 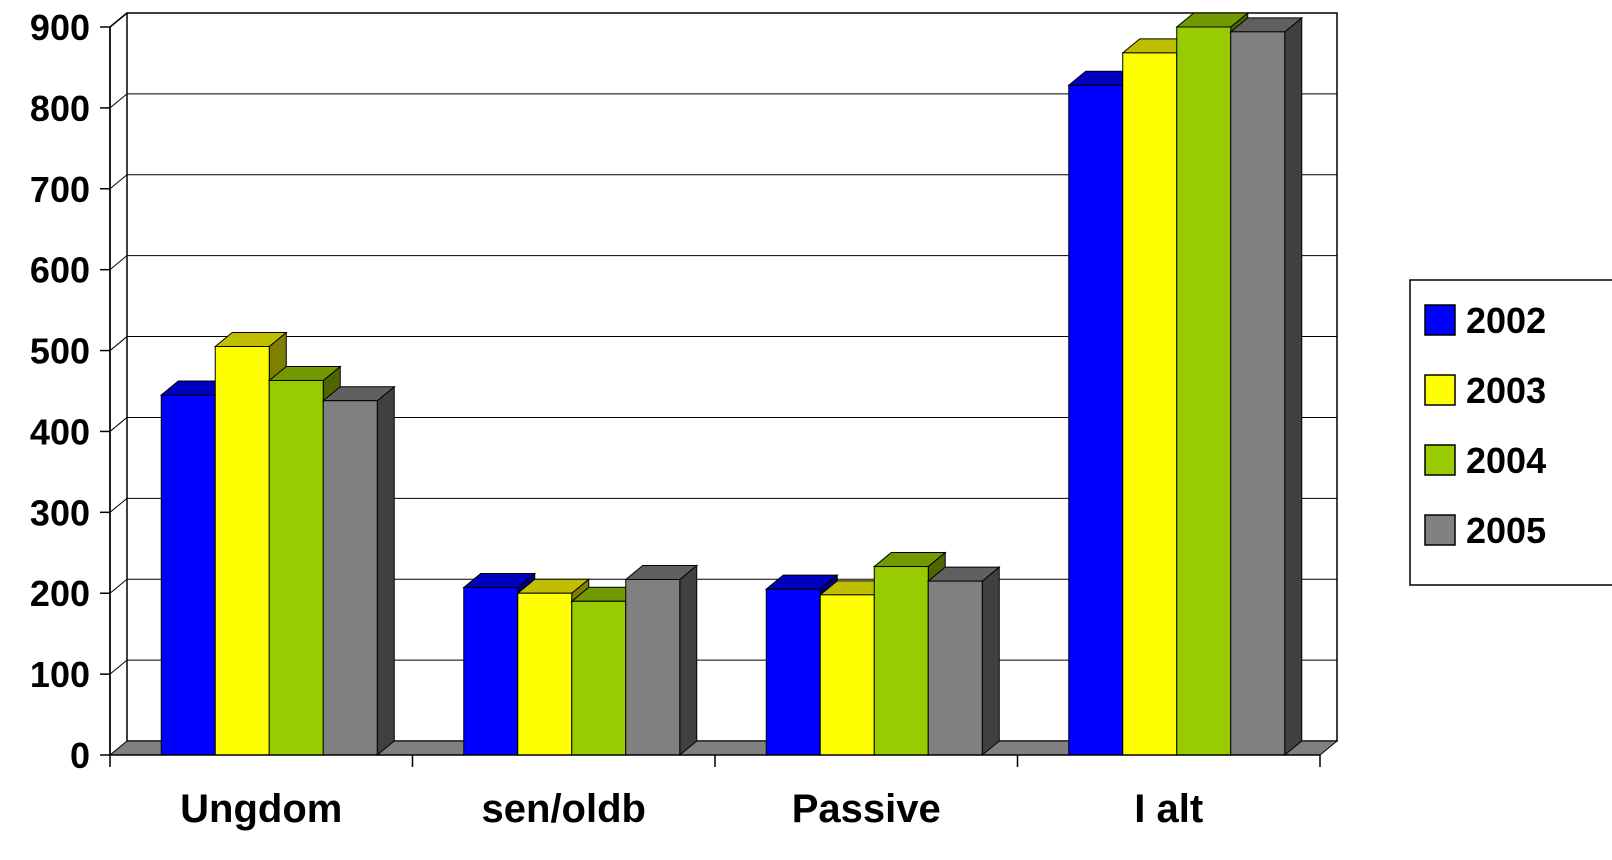 I want to click on y-tick-label: 300, so click(x=60, y=512).